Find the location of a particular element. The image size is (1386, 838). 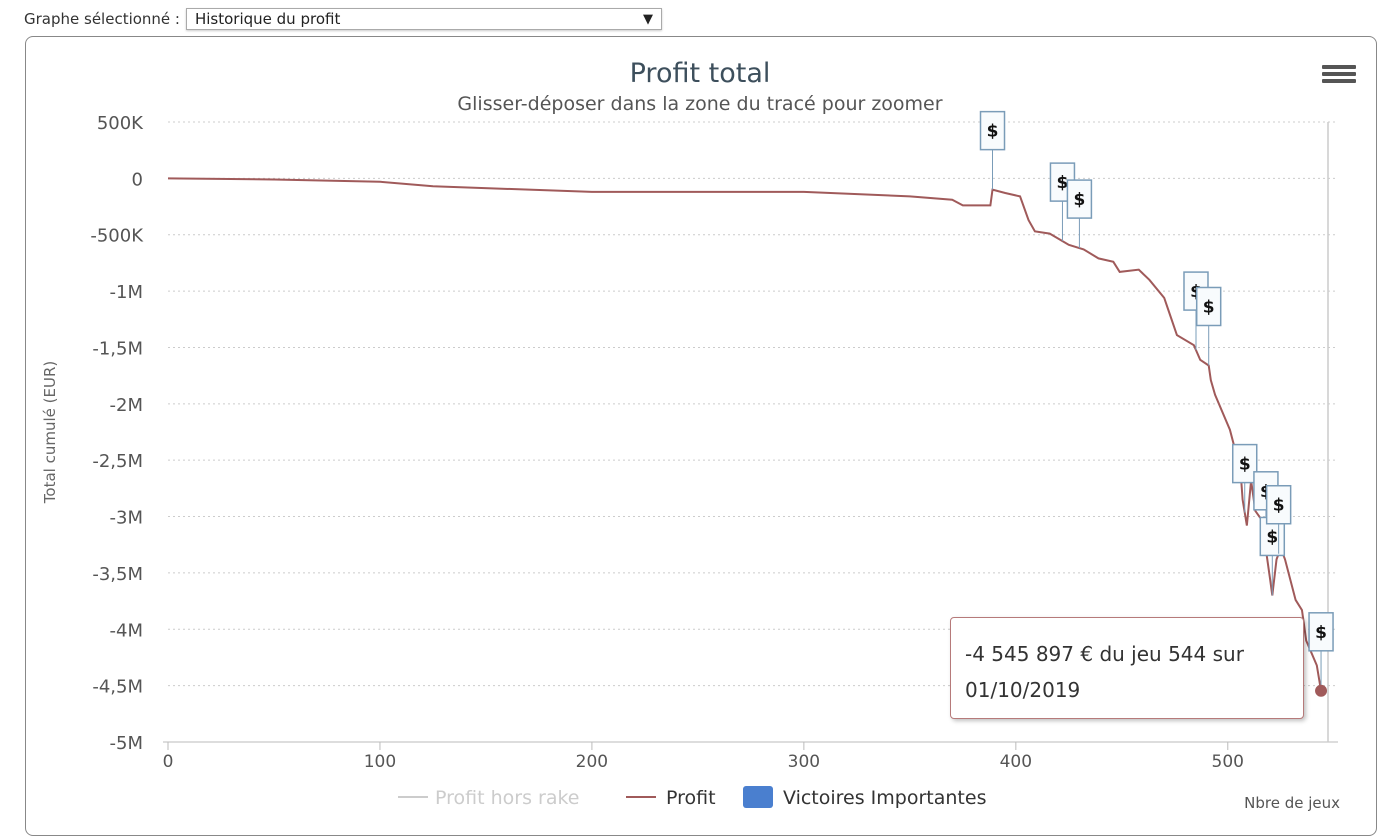

legend-profit-hors-rake: Profit hors rake is located at coordinates (507, 798).